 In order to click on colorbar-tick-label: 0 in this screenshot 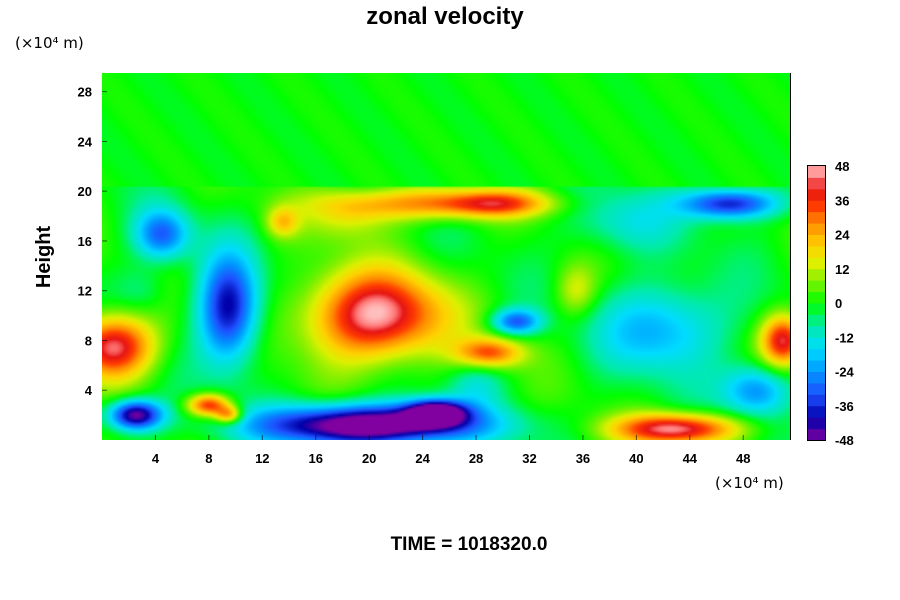, I will do `click(838, 303)`.